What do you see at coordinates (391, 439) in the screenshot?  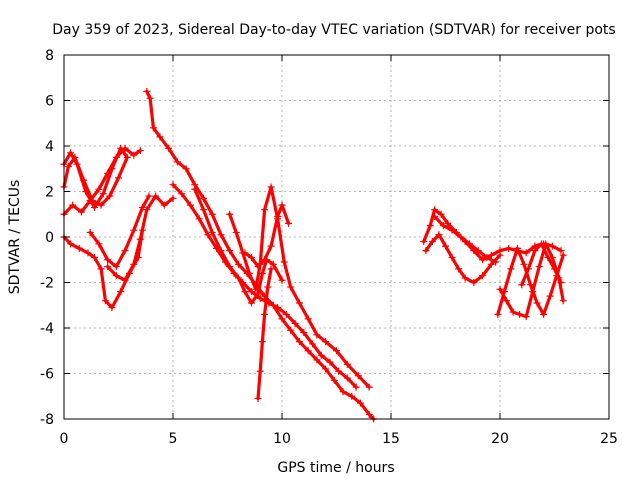 I see `x-tick-label: 15` at bounding box center [391, 439].